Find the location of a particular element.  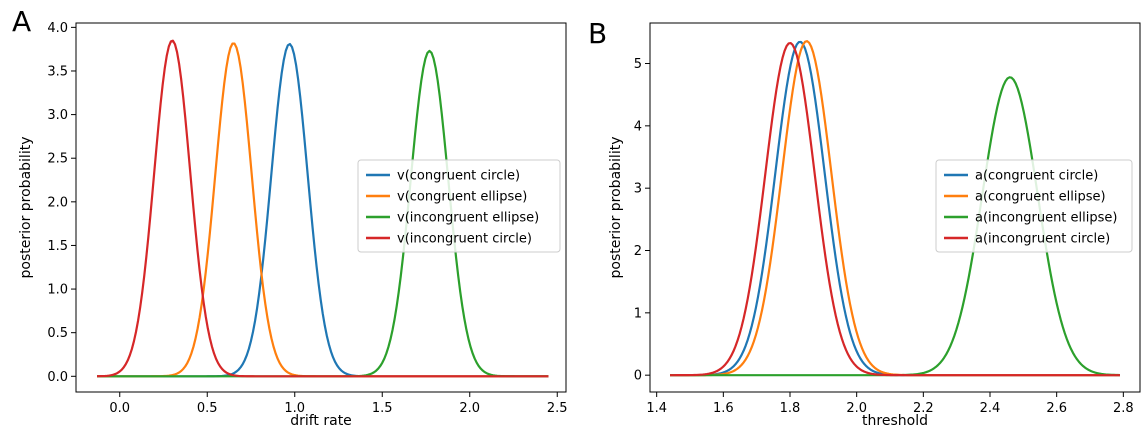

y-tick-label: 3.0 is located at coordinates (57, 115).